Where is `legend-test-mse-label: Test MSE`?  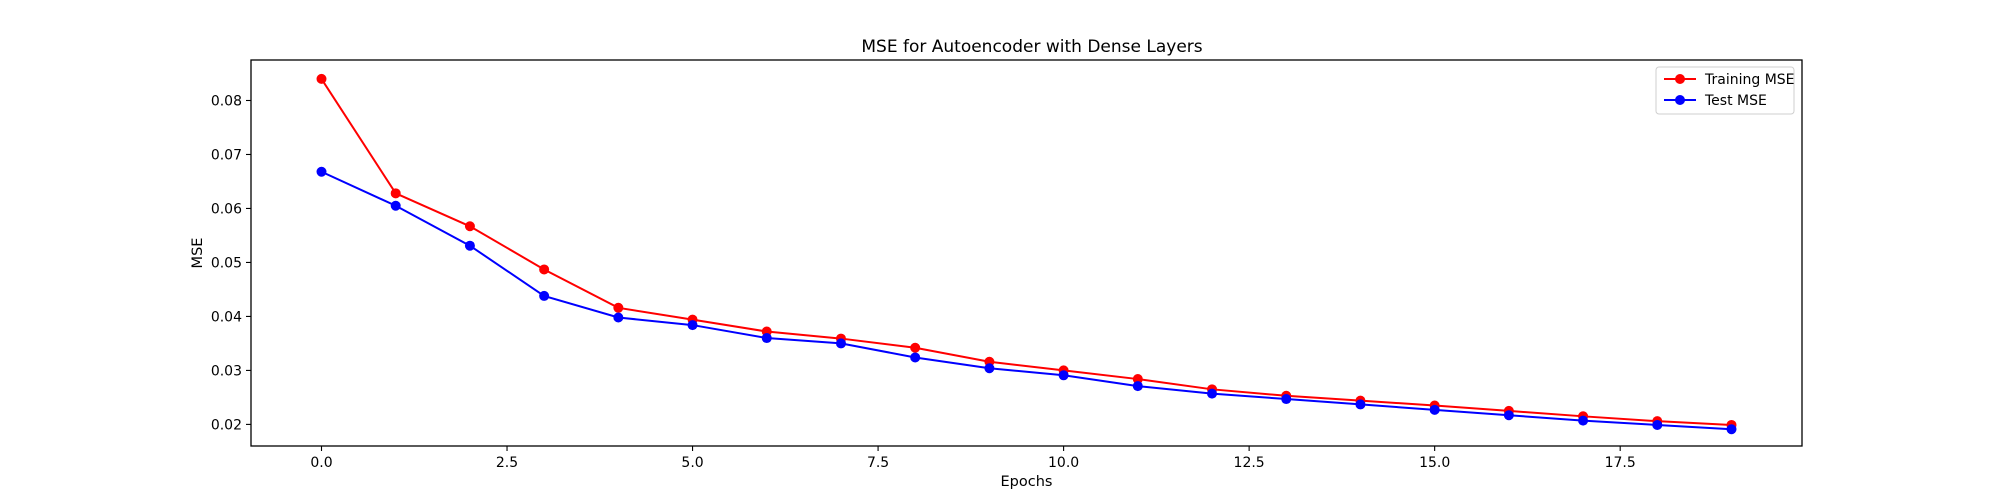 legend-test-mse-label: Test MSE is located at coordinates (1735, 101).